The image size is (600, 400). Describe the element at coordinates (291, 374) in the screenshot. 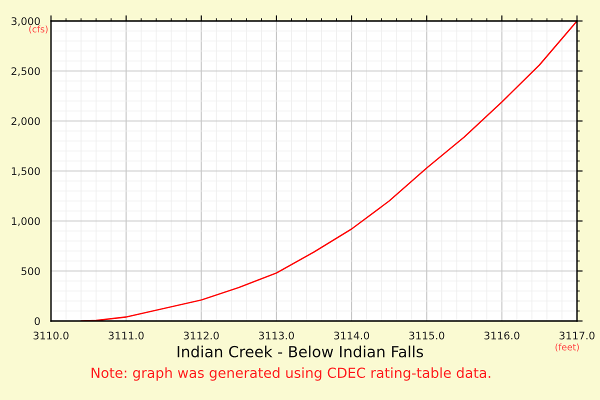

I see `text: Note: graph was generated using CDEC rating-table data.` at that location.